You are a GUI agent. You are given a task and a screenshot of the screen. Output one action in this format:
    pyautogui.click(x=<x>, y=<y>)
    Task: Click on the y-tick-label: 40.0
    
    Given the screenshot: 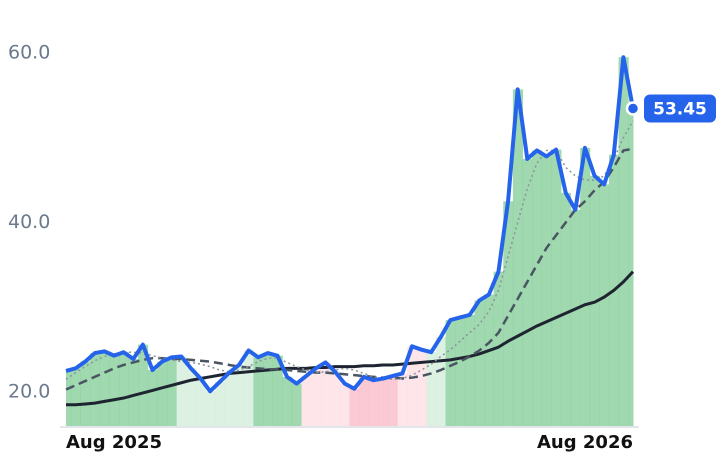 What is the action you would take?
    pyautogui.click(x=29, y=222)
    